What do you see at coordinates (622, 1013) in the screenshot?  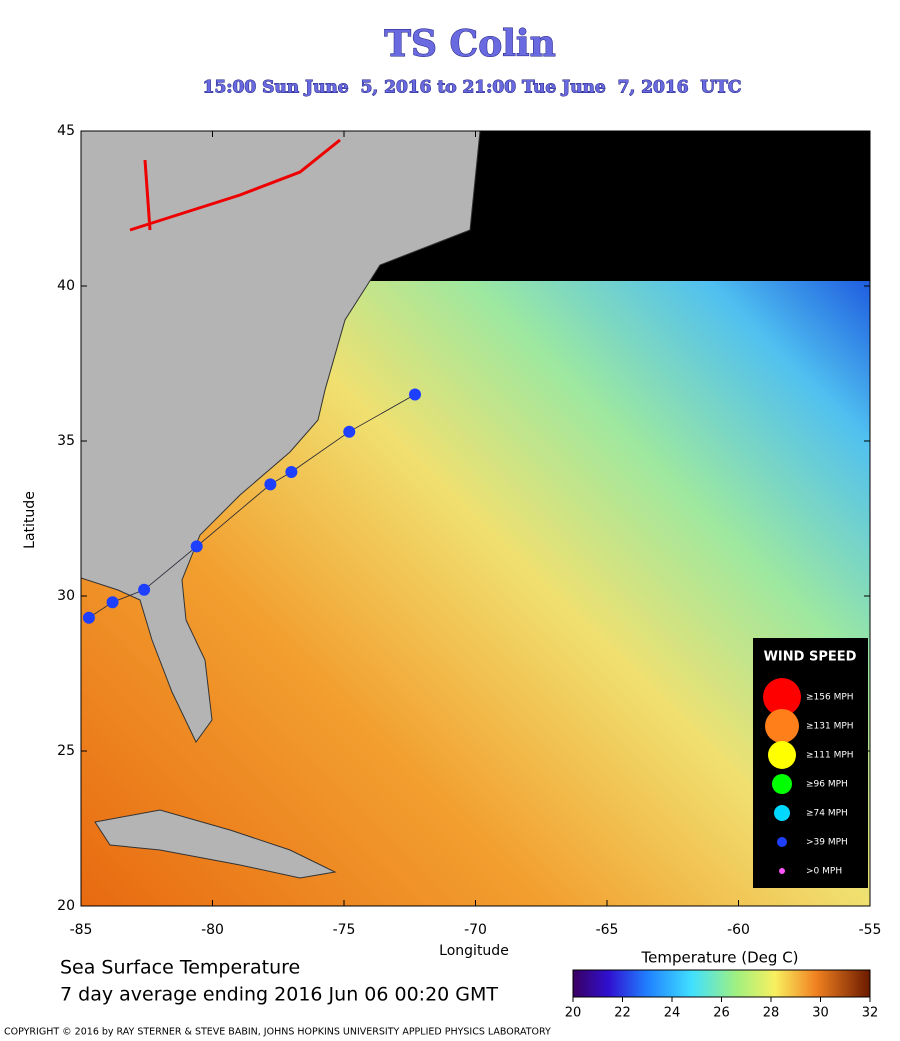 I see `colorbar-tick-label: 22` at bounding box center [622, 1013].